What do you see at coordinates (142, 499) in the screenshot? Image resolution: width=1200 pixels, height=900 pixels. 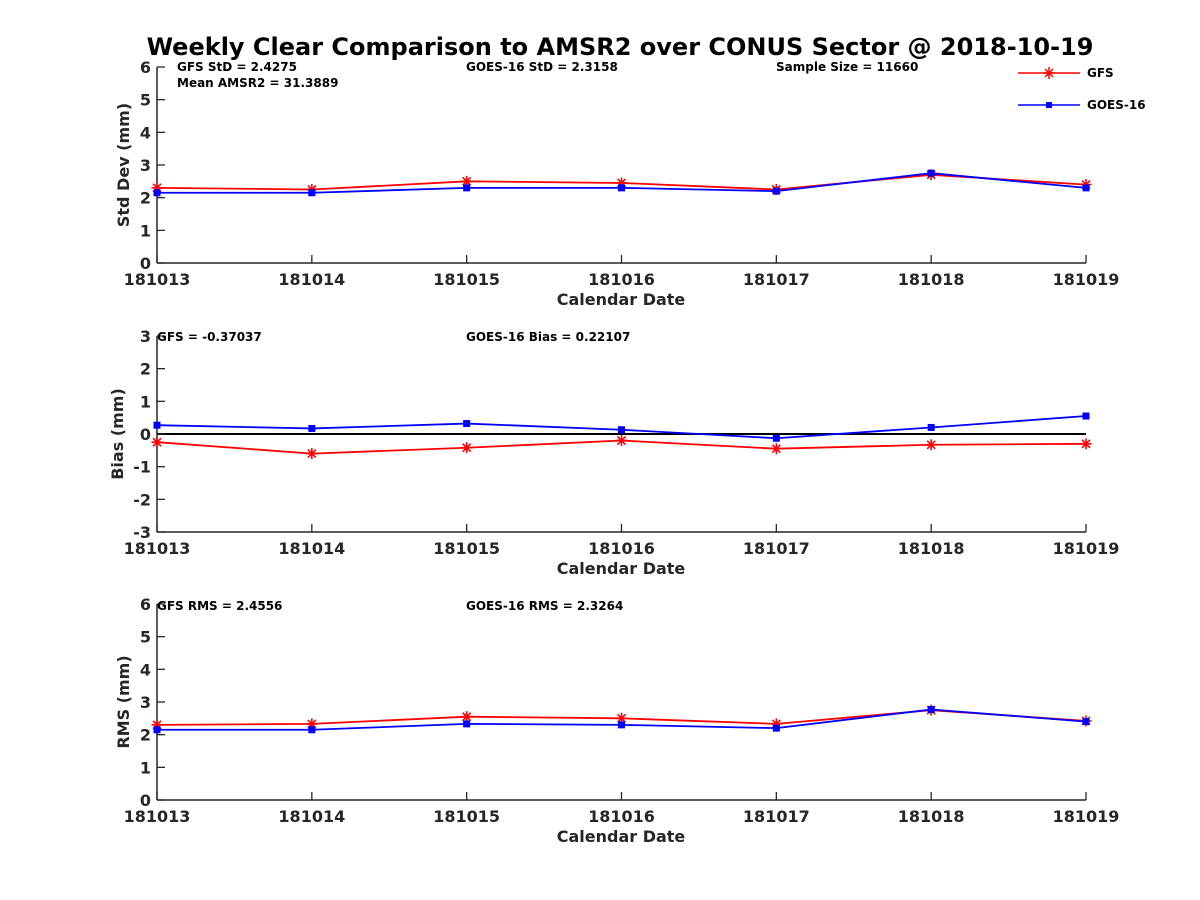 I see `y-tick-label: -2` at bounding box center [142, 499].